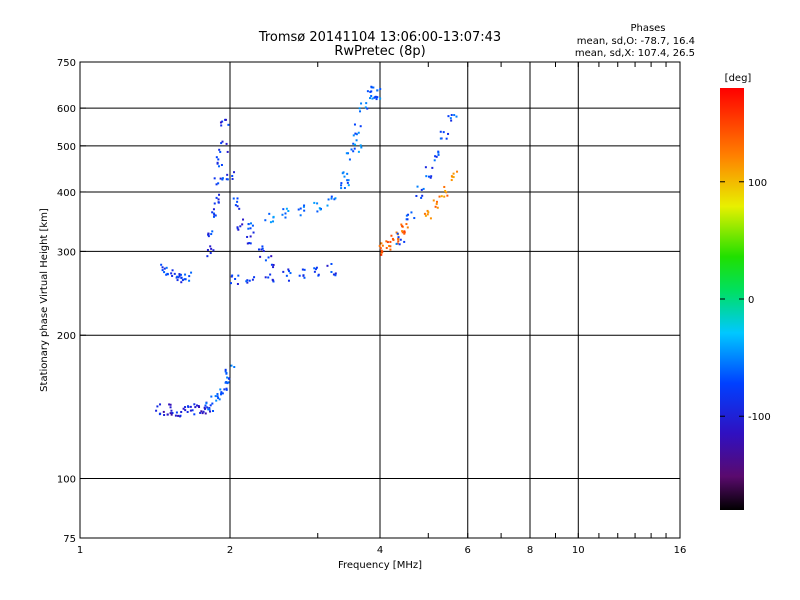  Describe the element at coordinates (66, 193) in the screenshot. I see `y-tick-label: 400` at that location.